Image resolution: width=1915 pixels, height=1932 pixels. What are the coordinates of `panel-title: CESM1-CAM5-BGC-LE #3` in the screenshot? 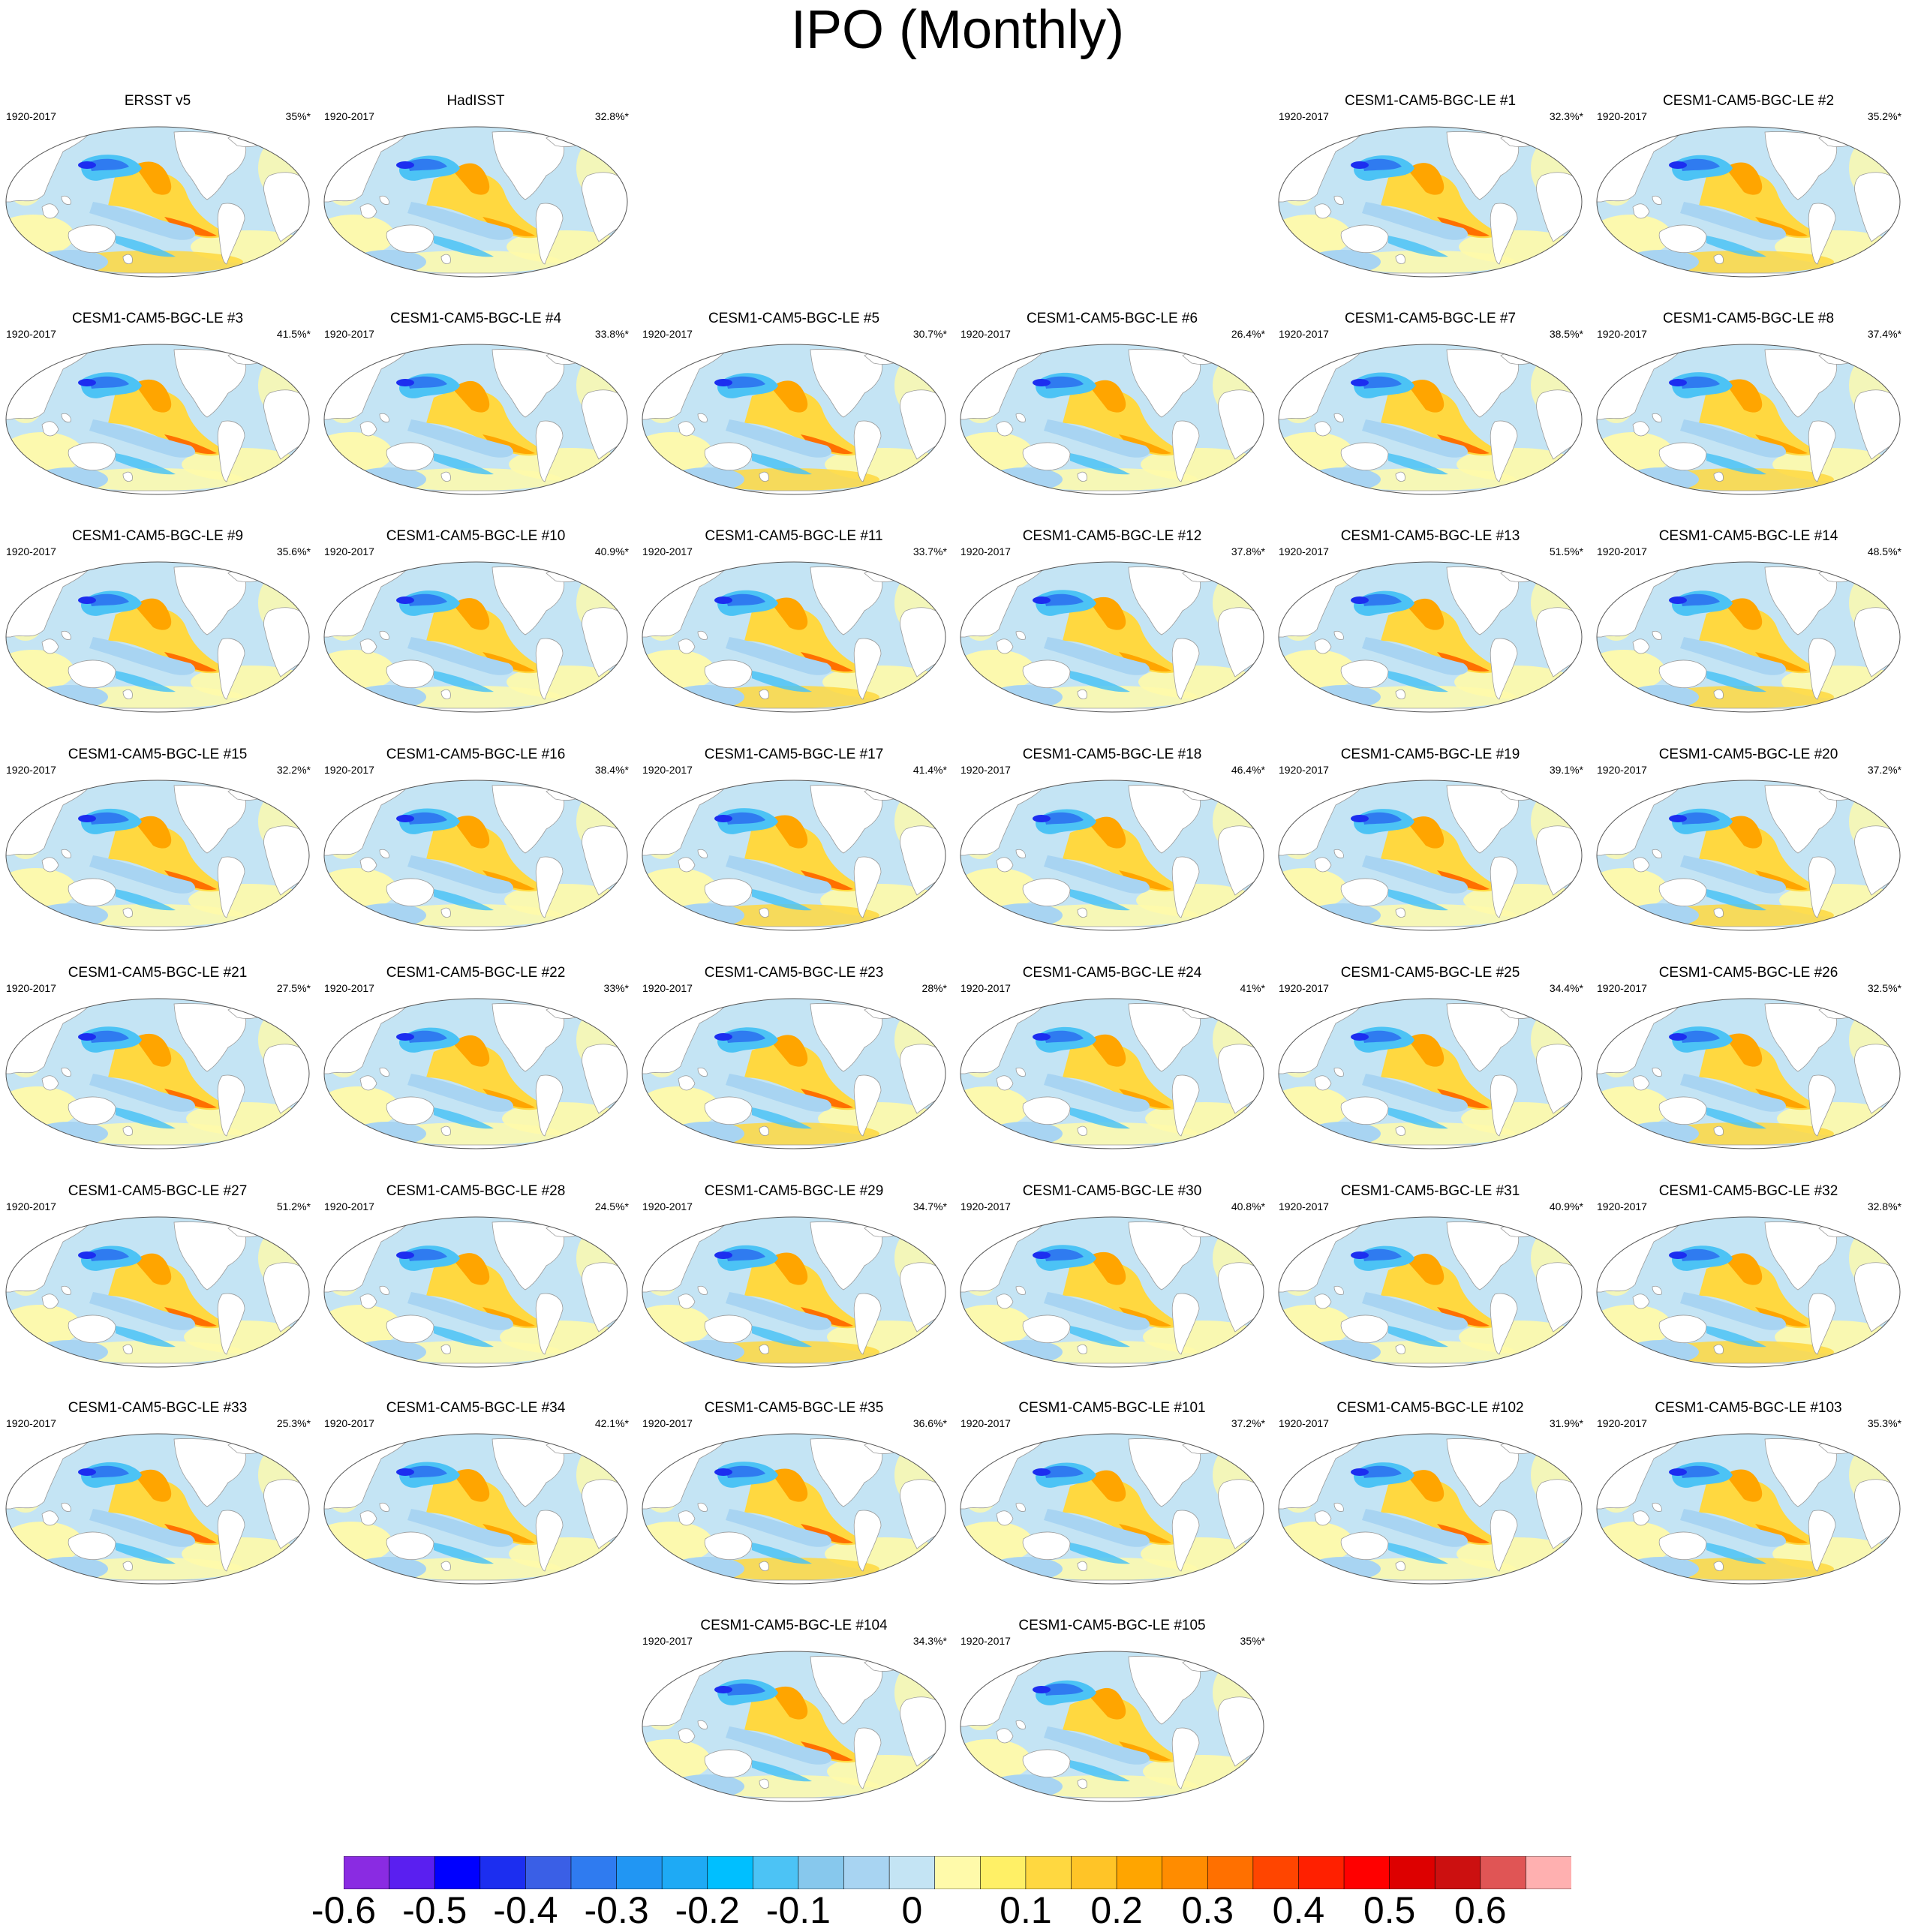 It's located at (157, 319).